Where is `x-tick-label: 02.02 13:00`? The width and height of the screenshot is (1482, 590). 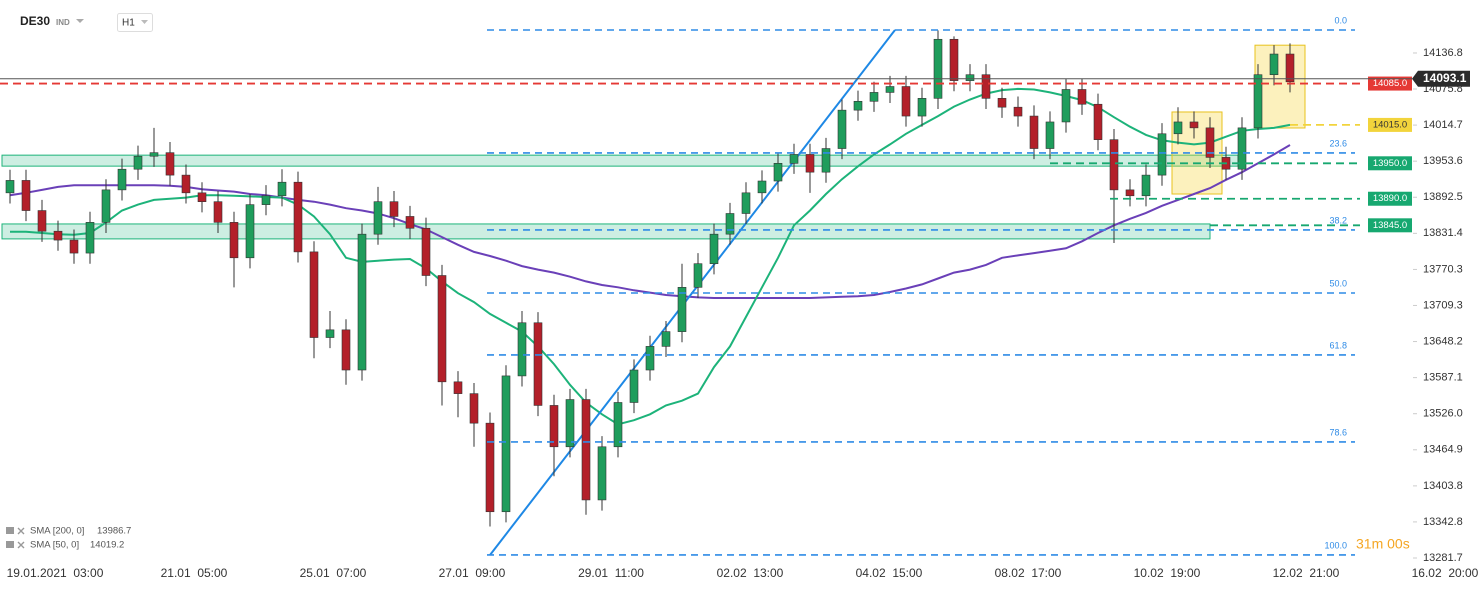
x-tick-label: 02.02 13:00 is located at coordinates (750, 573).